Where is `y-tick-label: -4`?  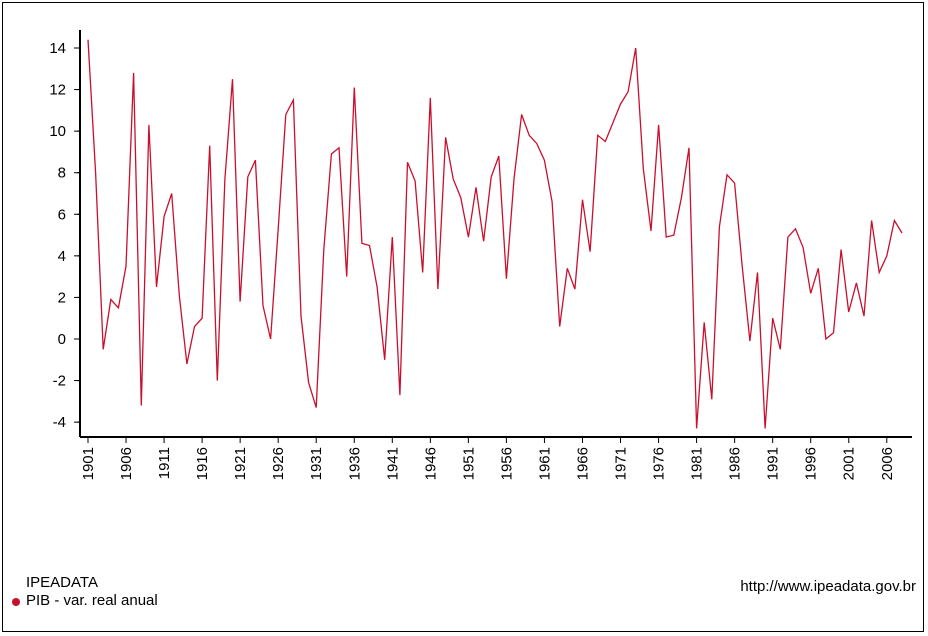
y-tick-label: -4 is located at coordinates (59, 422).